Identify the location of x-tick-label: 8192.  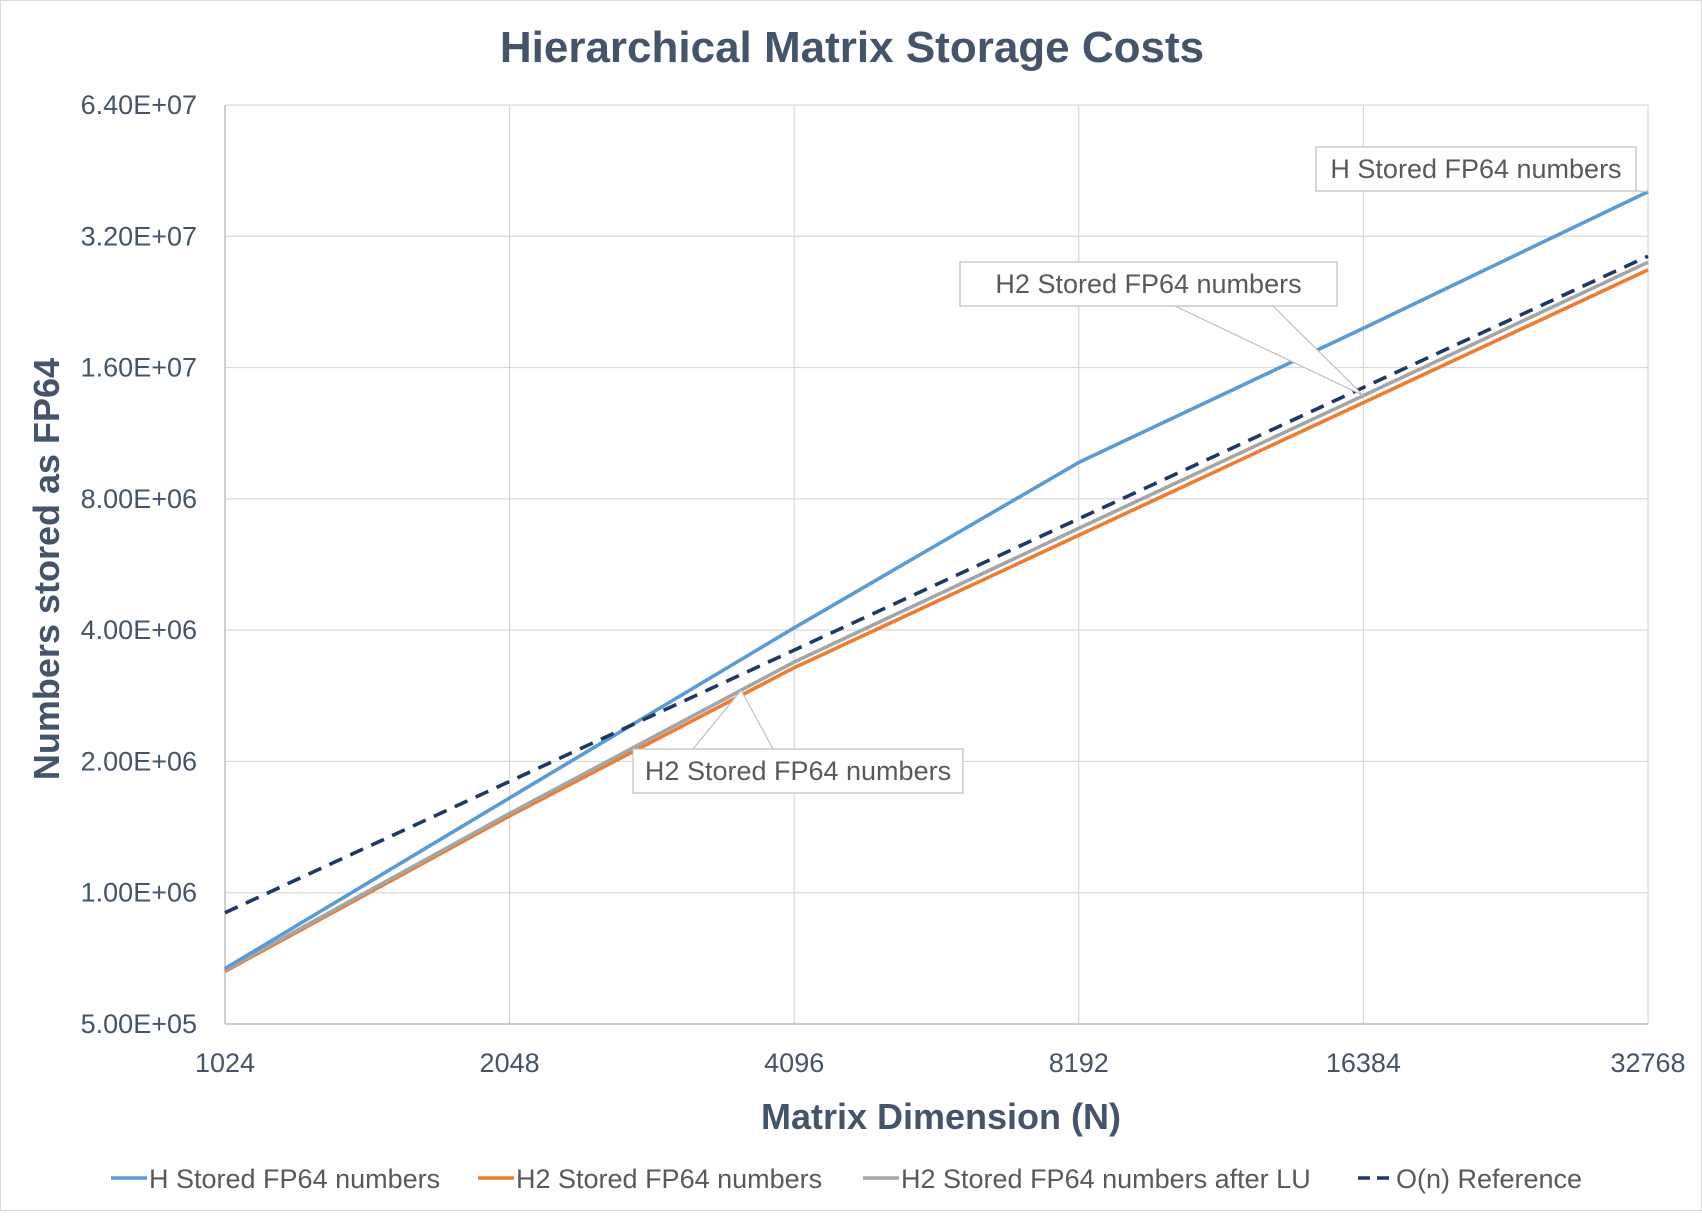
(1079, 1063).